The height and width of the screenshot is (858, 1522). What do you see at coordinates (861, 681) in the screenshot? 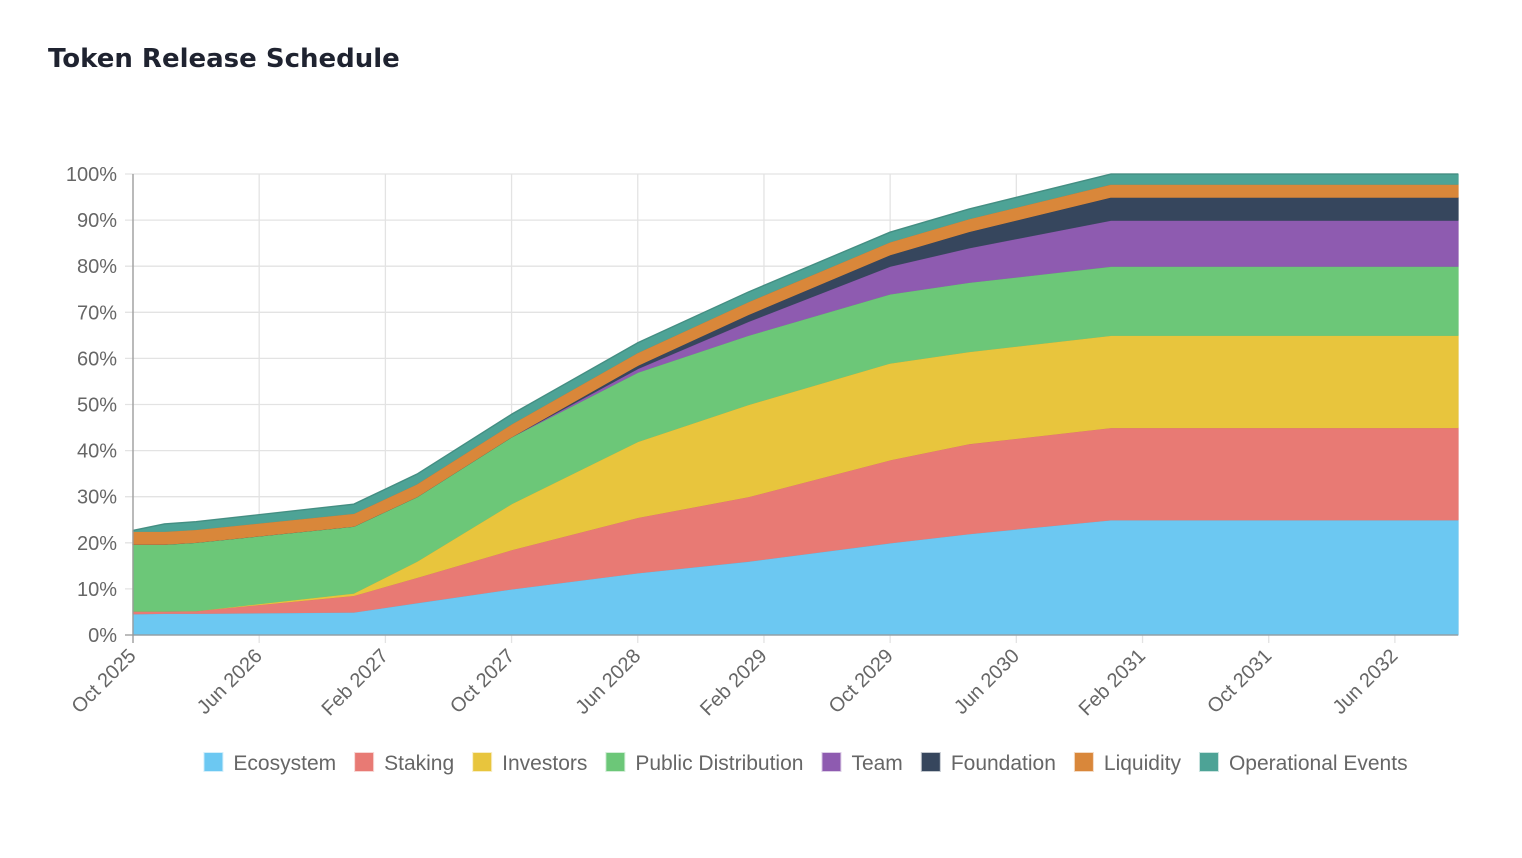
I see `x-tick-label: Oct 2029` at bounding box center [861, 681].